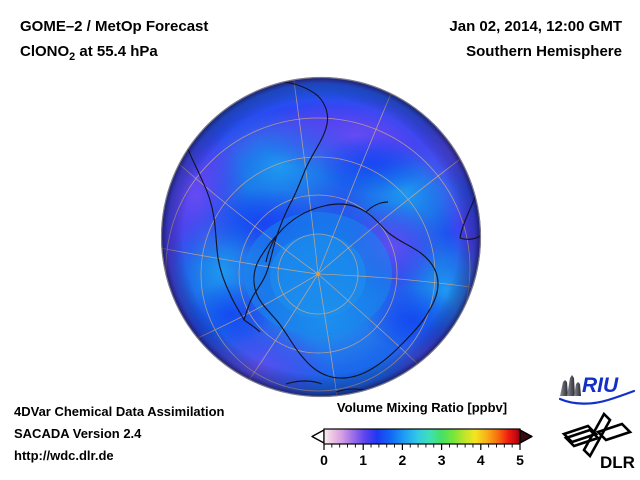 This screenshot has width=640, height=480. I want to click on colorbar-gradient, so click(422, 436).